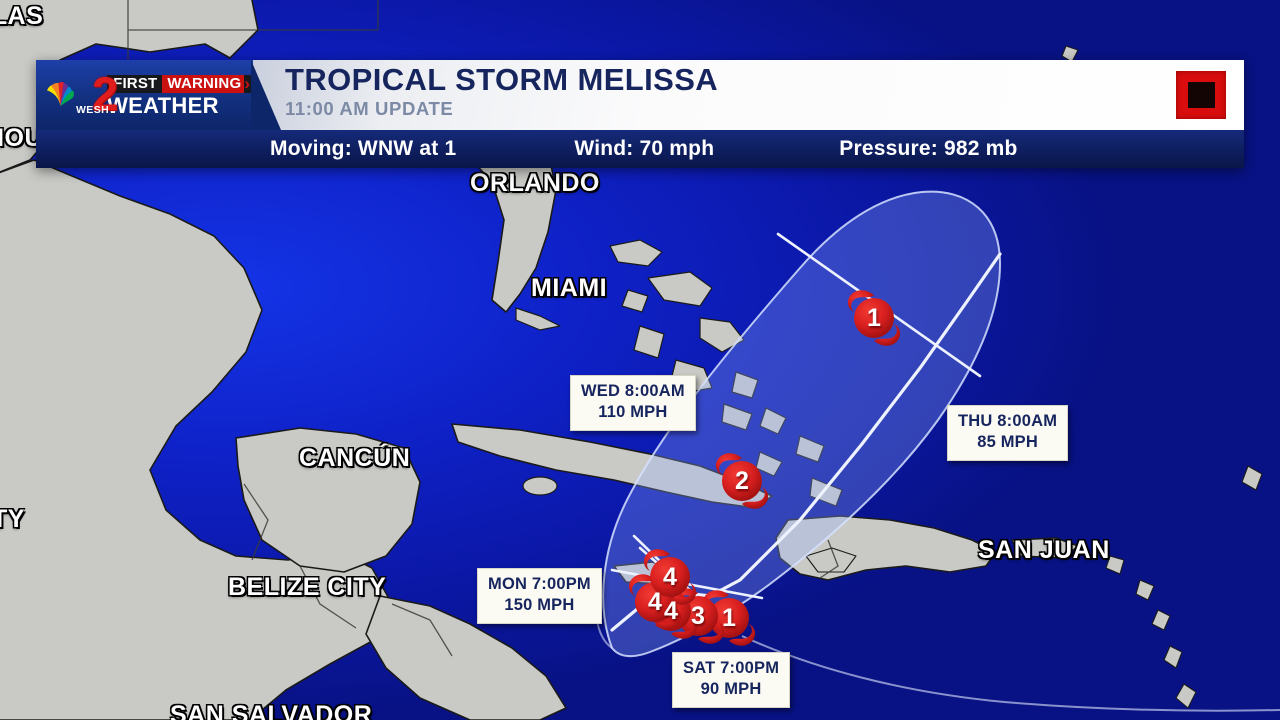  What do you see at coordinates (633, 411) in the screenshot?
I see `callout-wind: 110 MPH` at bounding box center [633, 411].